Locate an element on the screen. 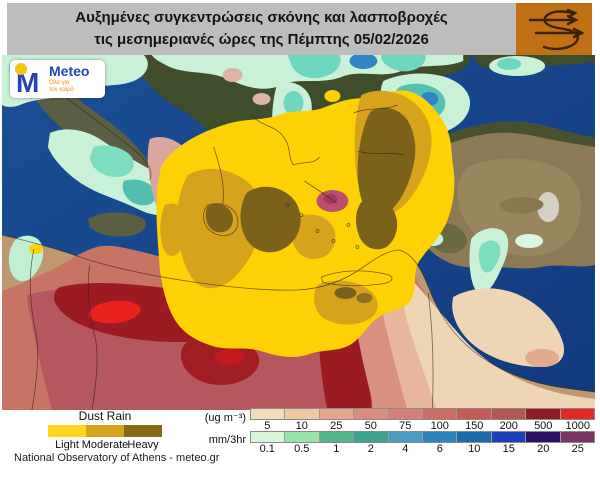 This screenshot has width=600, height=478. dust-rain-scale: Light Moderate Heavy is located at coordinates (105, 438).